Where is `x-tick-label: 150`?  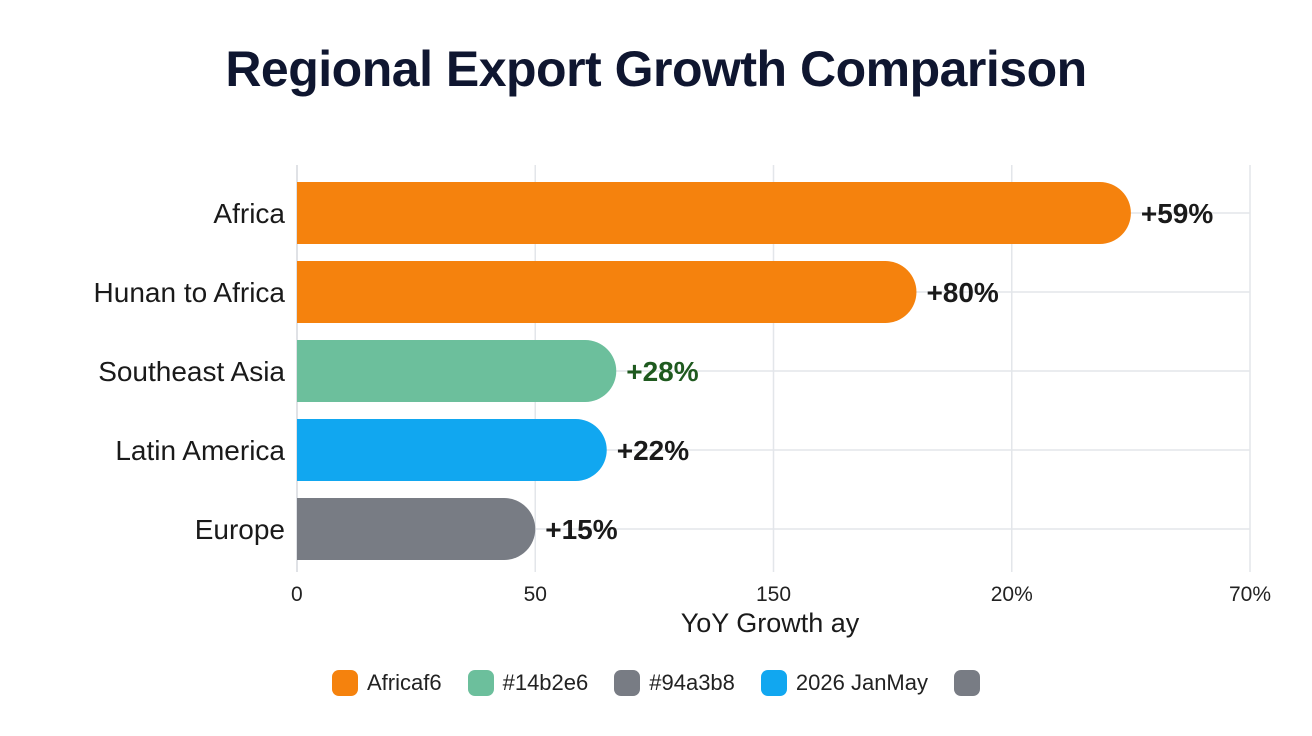 x-tick-label: 150 is located at coordinates (773, 594).